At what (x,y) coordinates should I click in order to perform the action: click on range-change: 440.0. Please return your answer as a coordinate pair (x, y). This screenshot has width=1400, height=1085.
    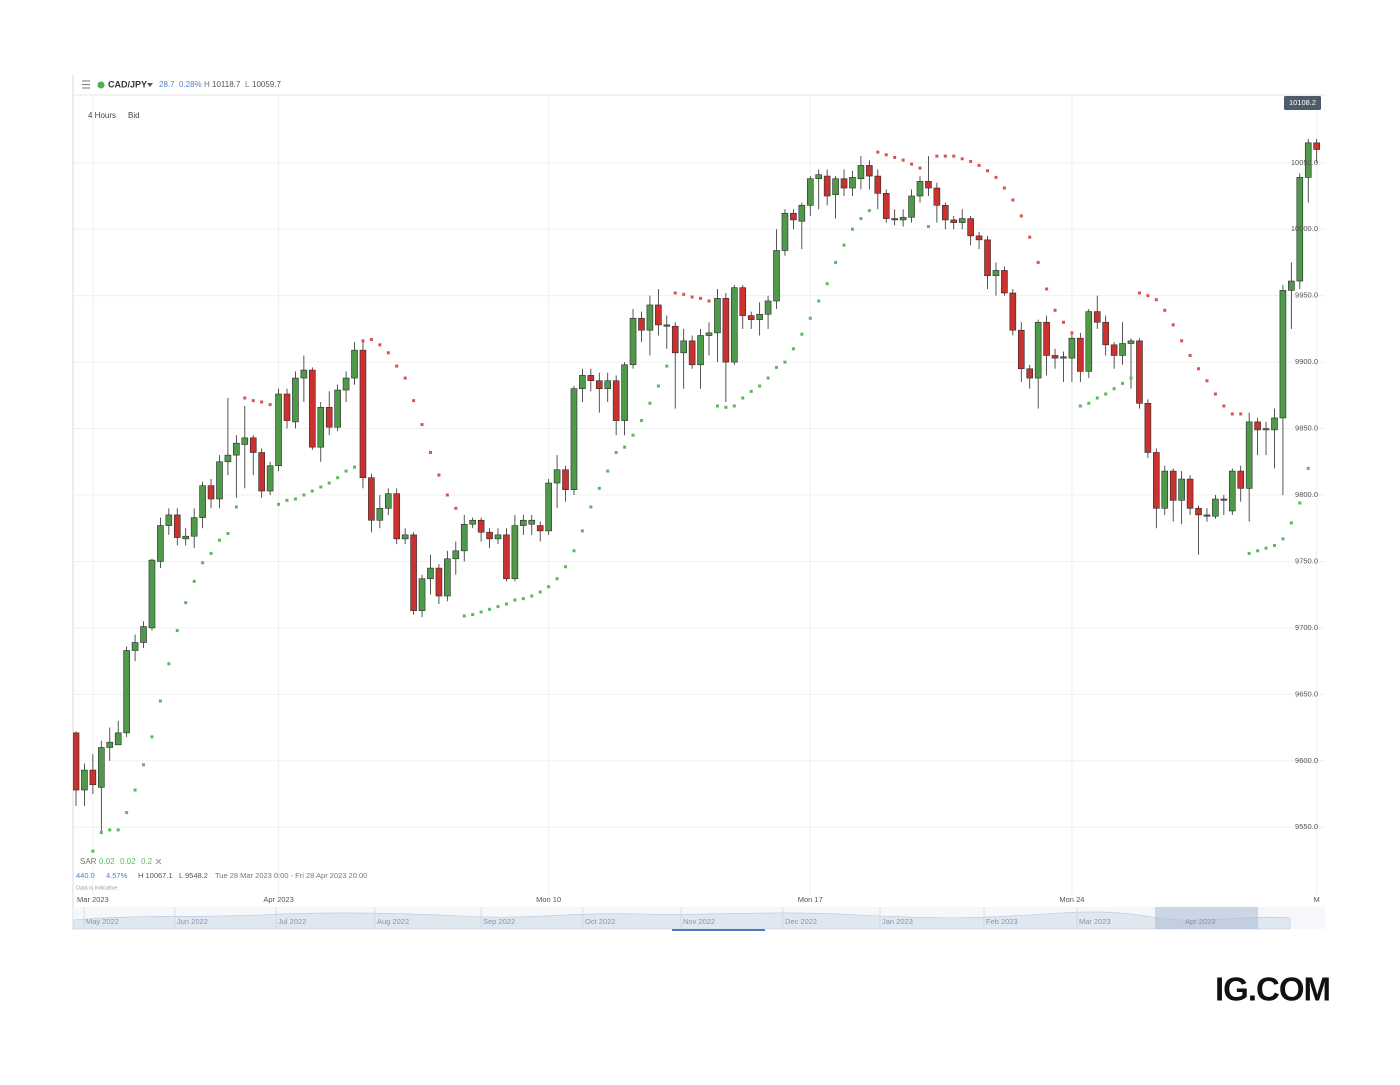
    Looking at the image, I should click on (85, 875).